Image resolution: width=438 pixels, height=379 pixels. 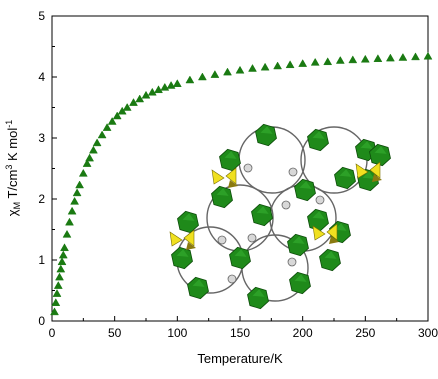 I want to click on y-label-chi: χ, so click(x=12, y=212).